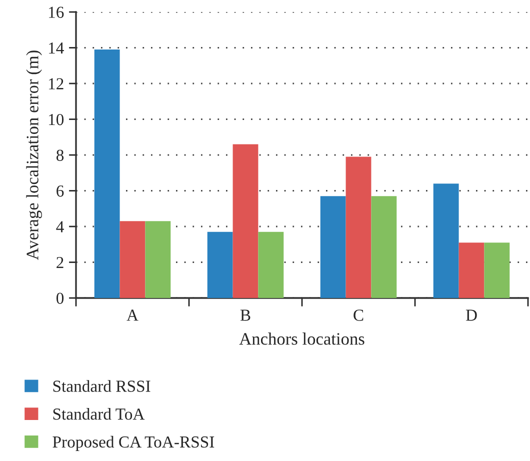 The width and height of the screenshot is (530, 461). What do you see at coordinates (56, 48) in the screenshot?
I see `y-tick-label: 14` at bounding box center [56, 48].